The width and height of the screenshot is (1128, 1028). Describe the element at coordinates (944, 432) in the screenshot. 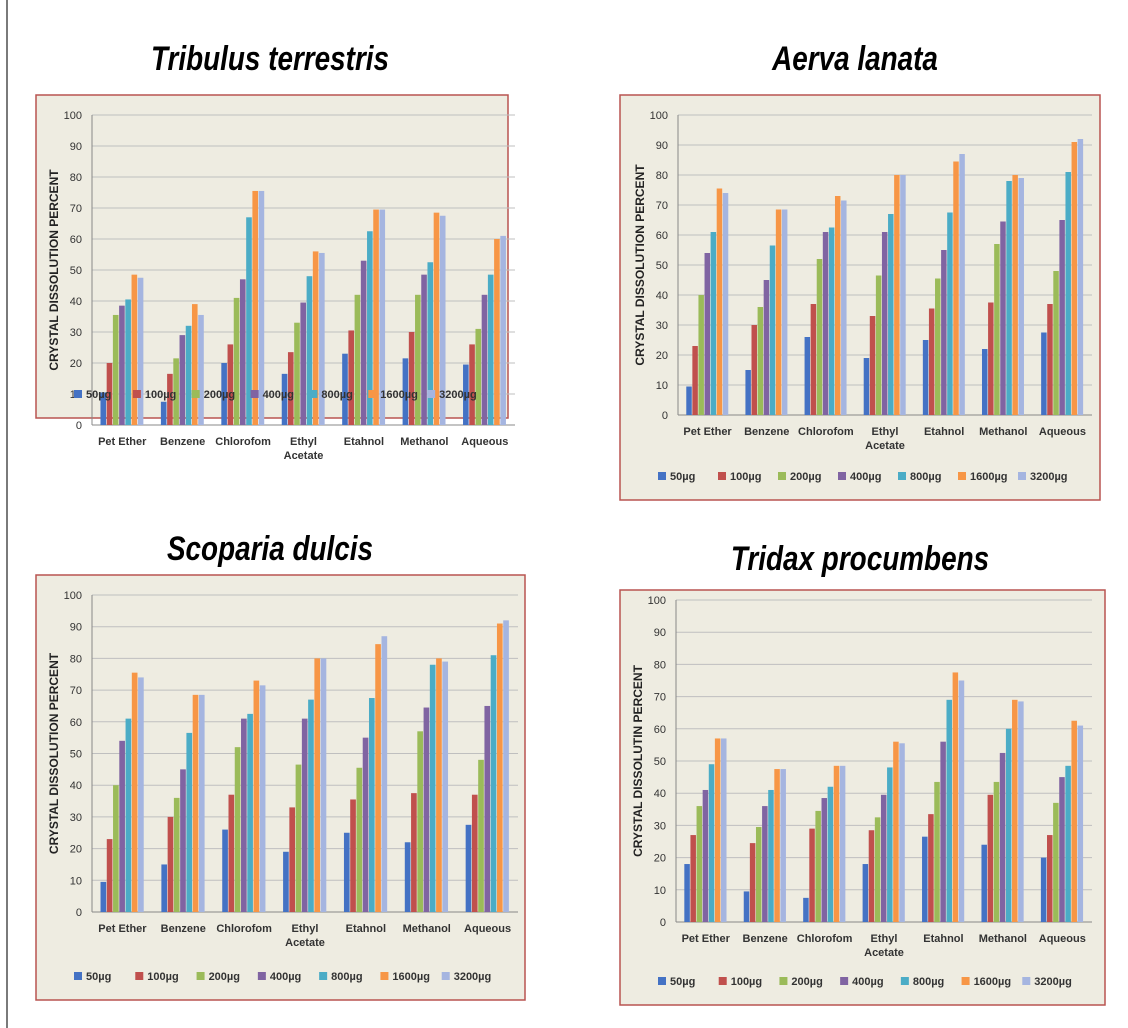

I see `x-tick-label: Etahnol` at that location.